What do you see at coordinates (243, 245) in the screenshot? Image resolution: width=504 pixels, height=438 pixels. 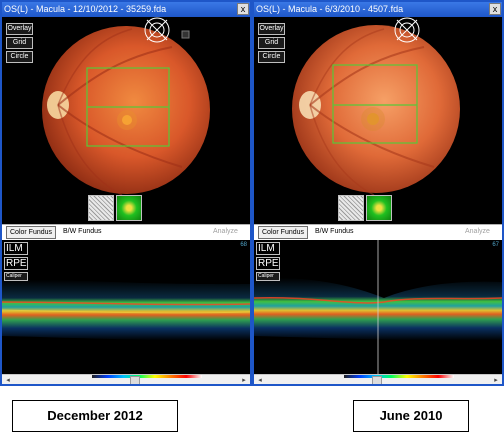 I see `slice-number: 68` at bounding box center [243, 245].